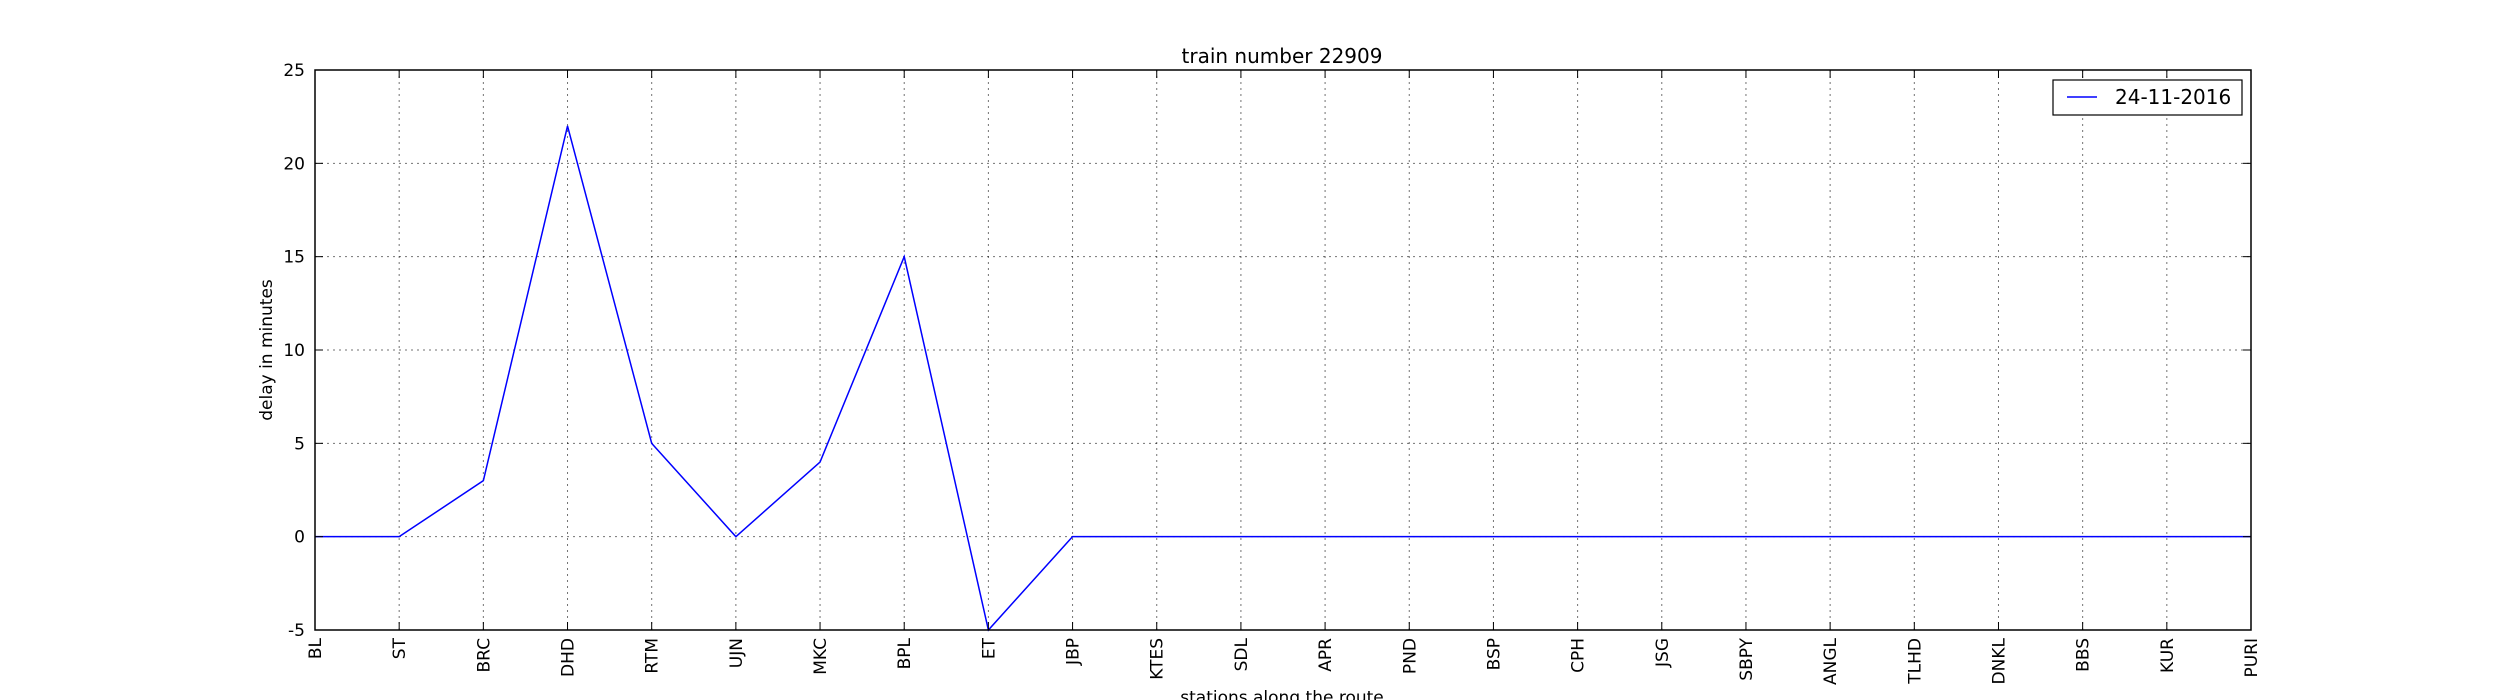 This screenshot has width=2500, height=700. What do you see at coordinates (316, 648) in the screenshot?
I see `x-tick-label: BL` at bounding box center [316, 648].